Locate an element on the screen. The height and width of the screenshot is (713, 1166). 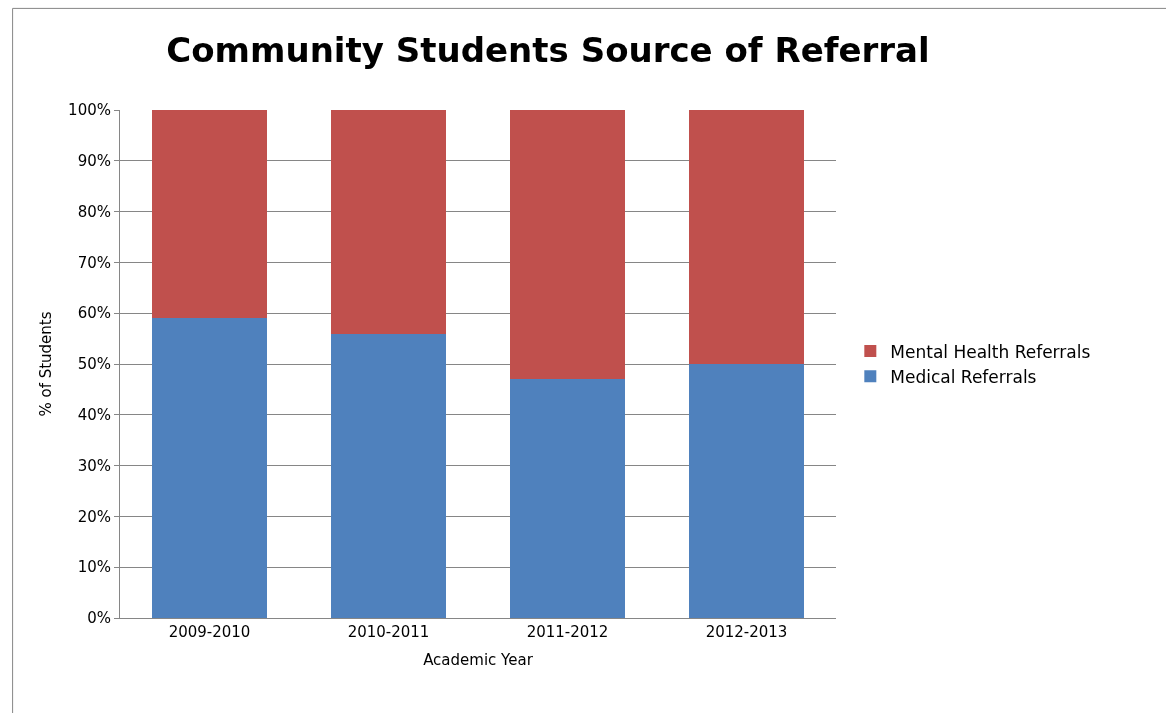
y-tick-label: 100% is located at coordinates (89, 110).